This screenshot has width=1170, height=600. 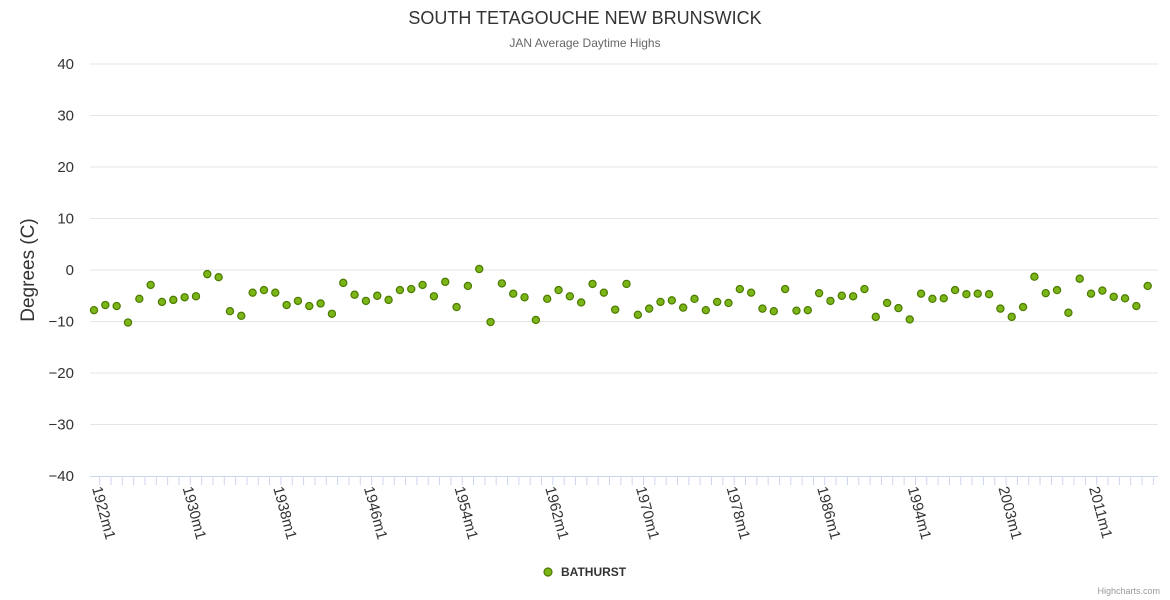 I want to click on legend-label-bathurst: BATHURST, so click(x=594, y=572).